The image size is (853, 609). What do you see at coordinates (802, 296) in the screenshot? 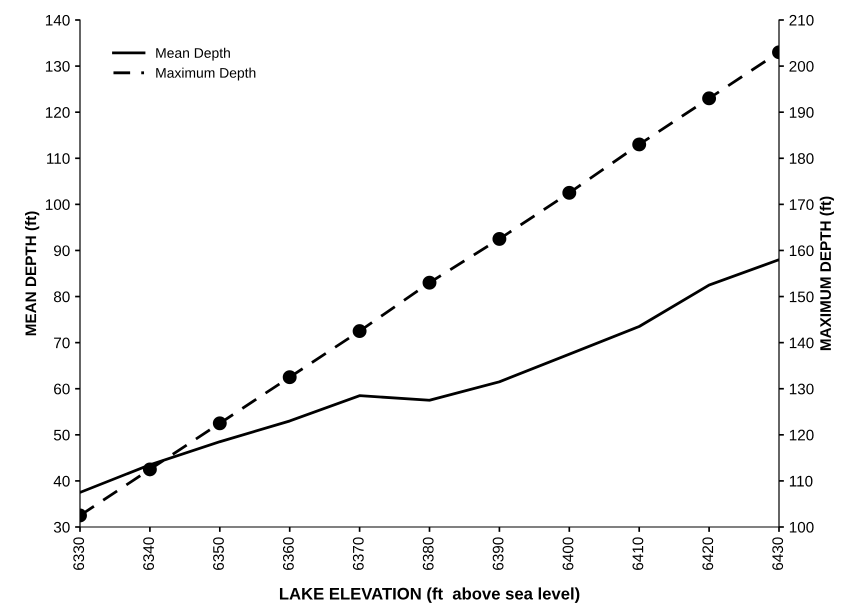
I see `y2-tick-label: 150` at bounding box center [802, 296].